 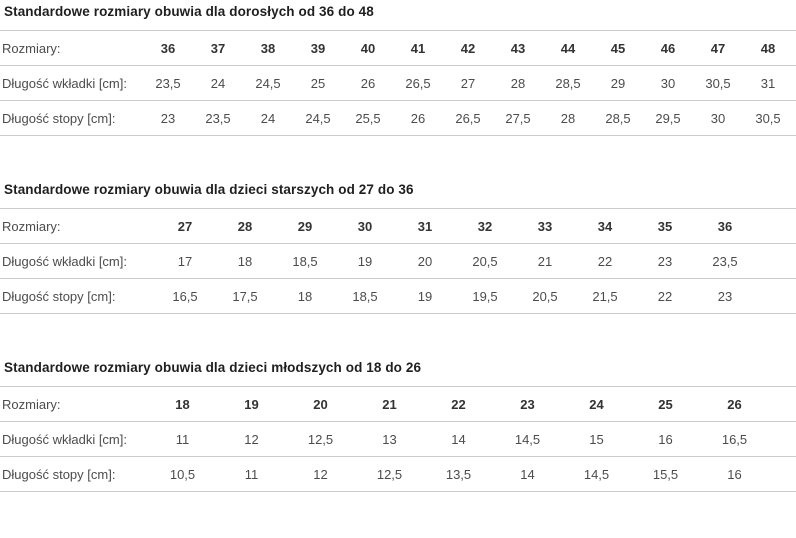 I want to click on size-header-cell: 38, so click(x=268, y=48).